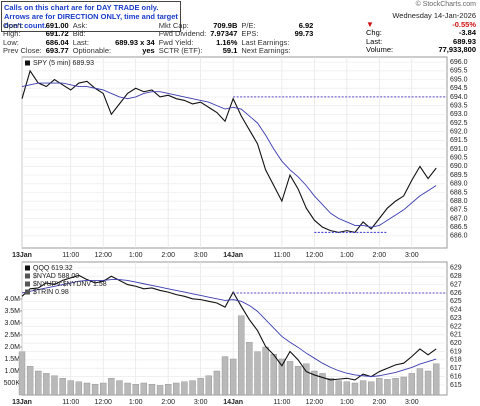  What do you see at coordinates (12, 323) in the screenshot?
I see `y-tick-label: 3.0M` at bounding box center [12, 323].